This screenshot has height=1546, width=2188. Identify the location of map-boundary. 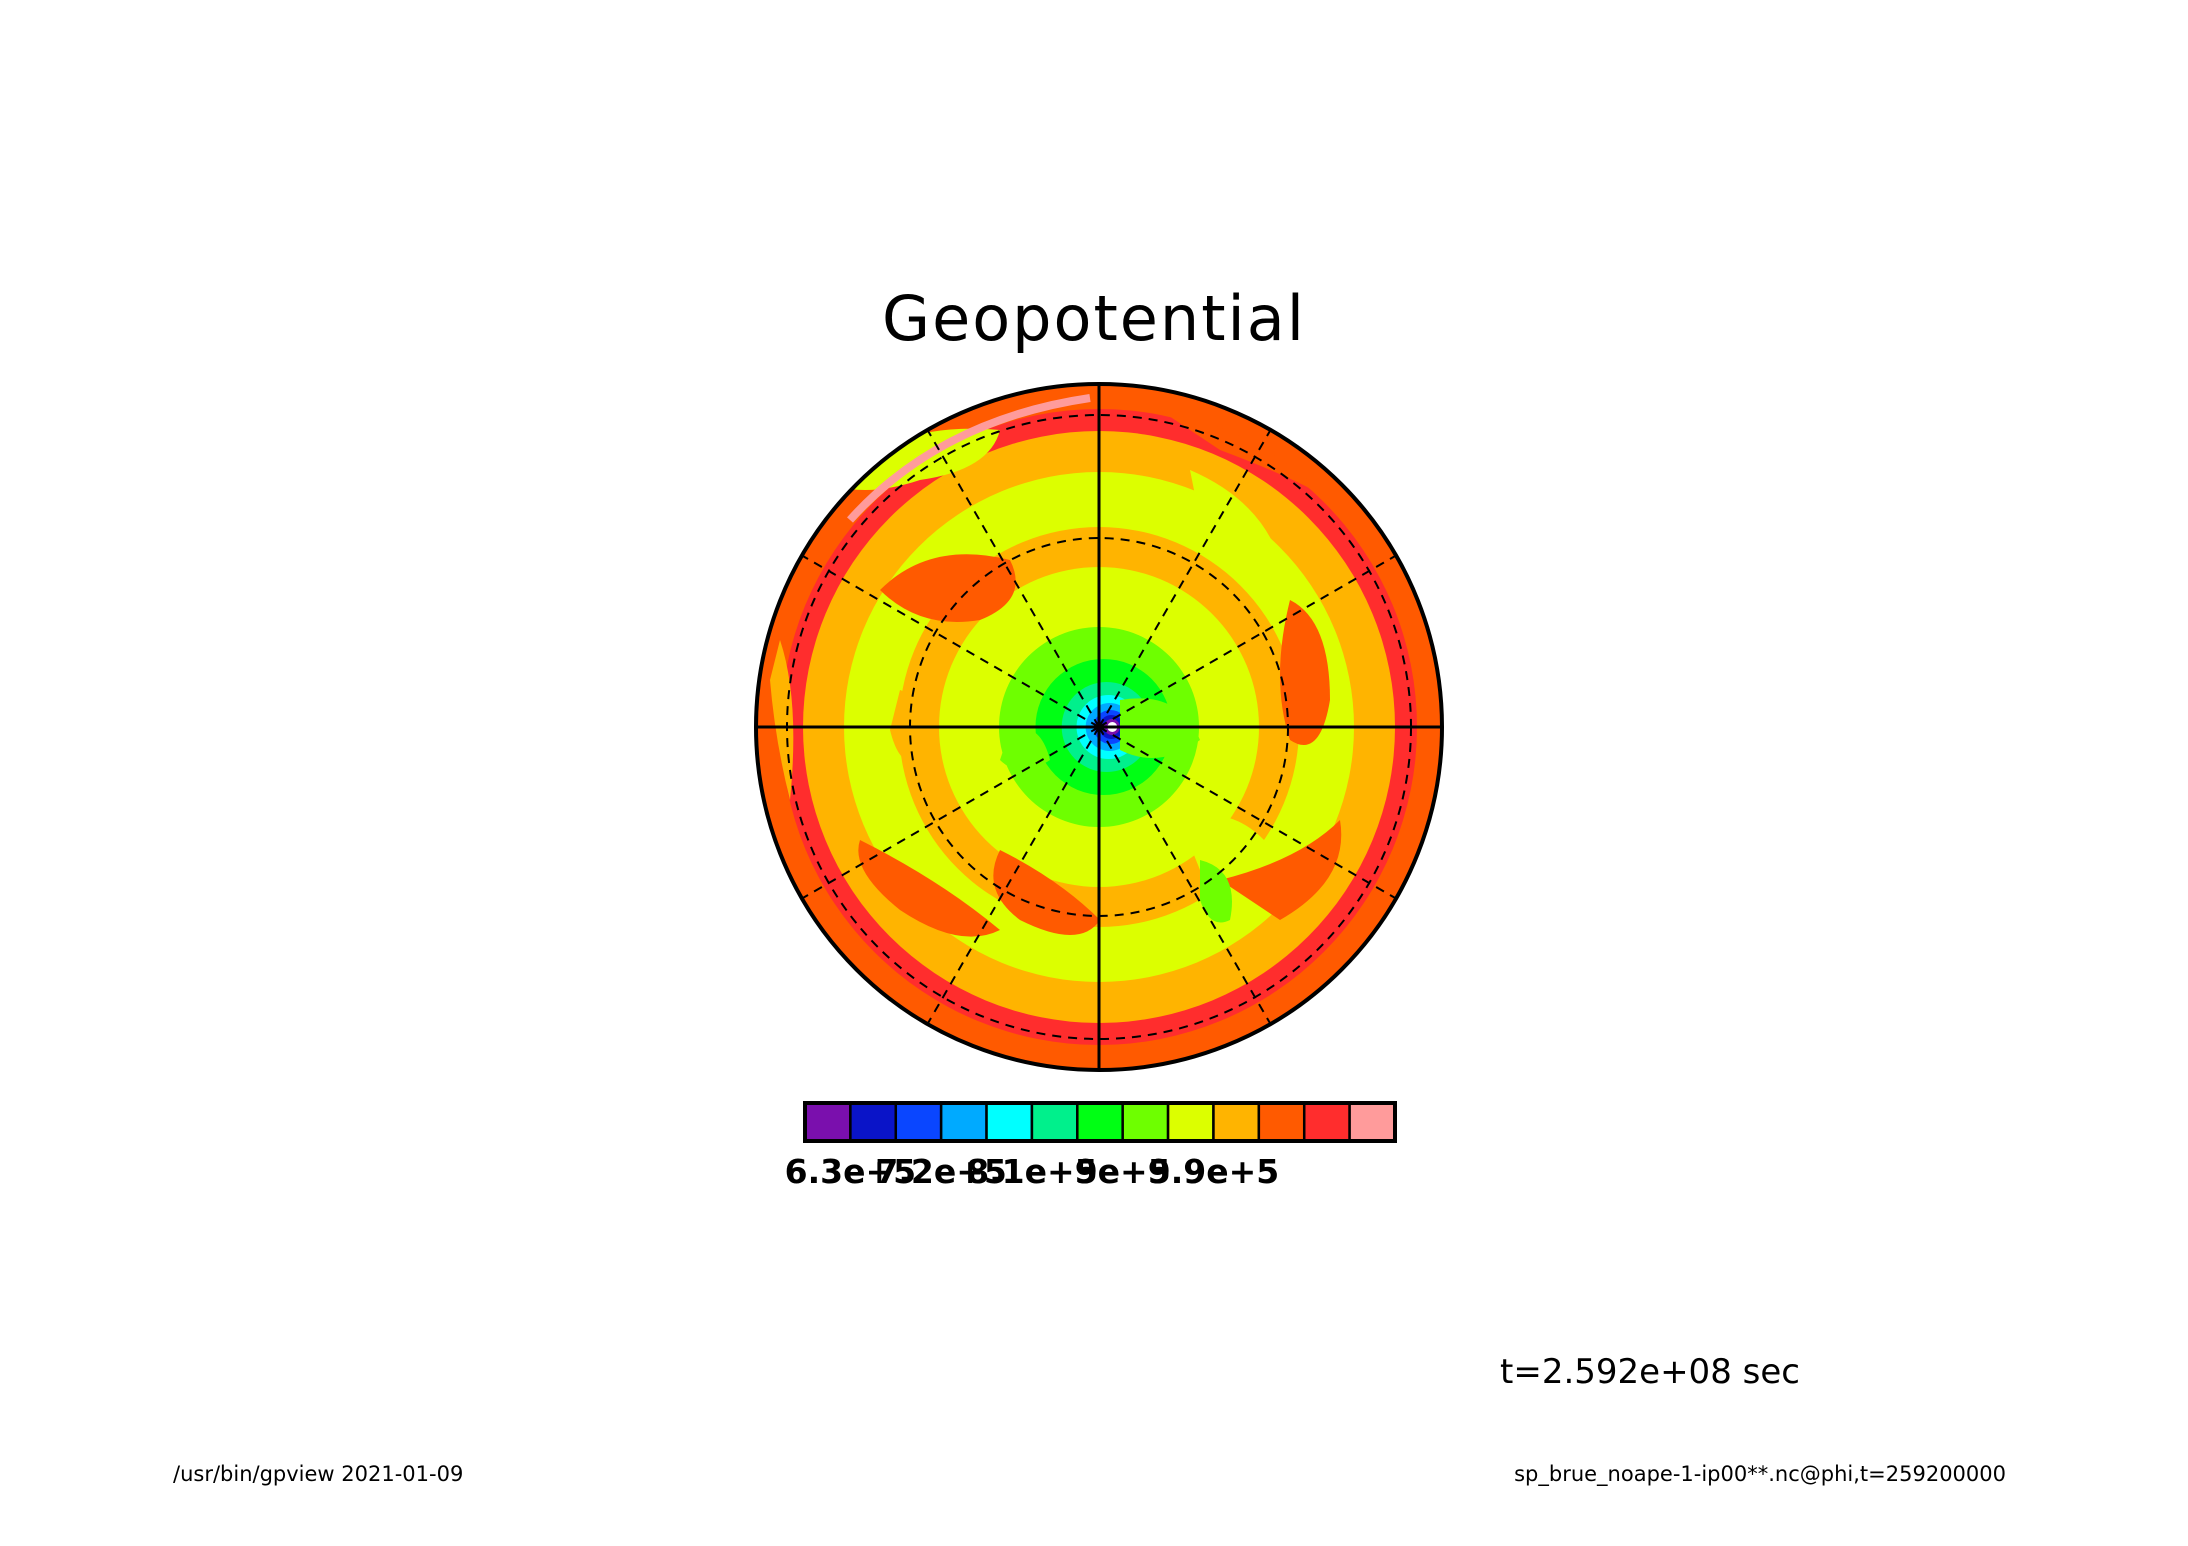
(1099, 727).